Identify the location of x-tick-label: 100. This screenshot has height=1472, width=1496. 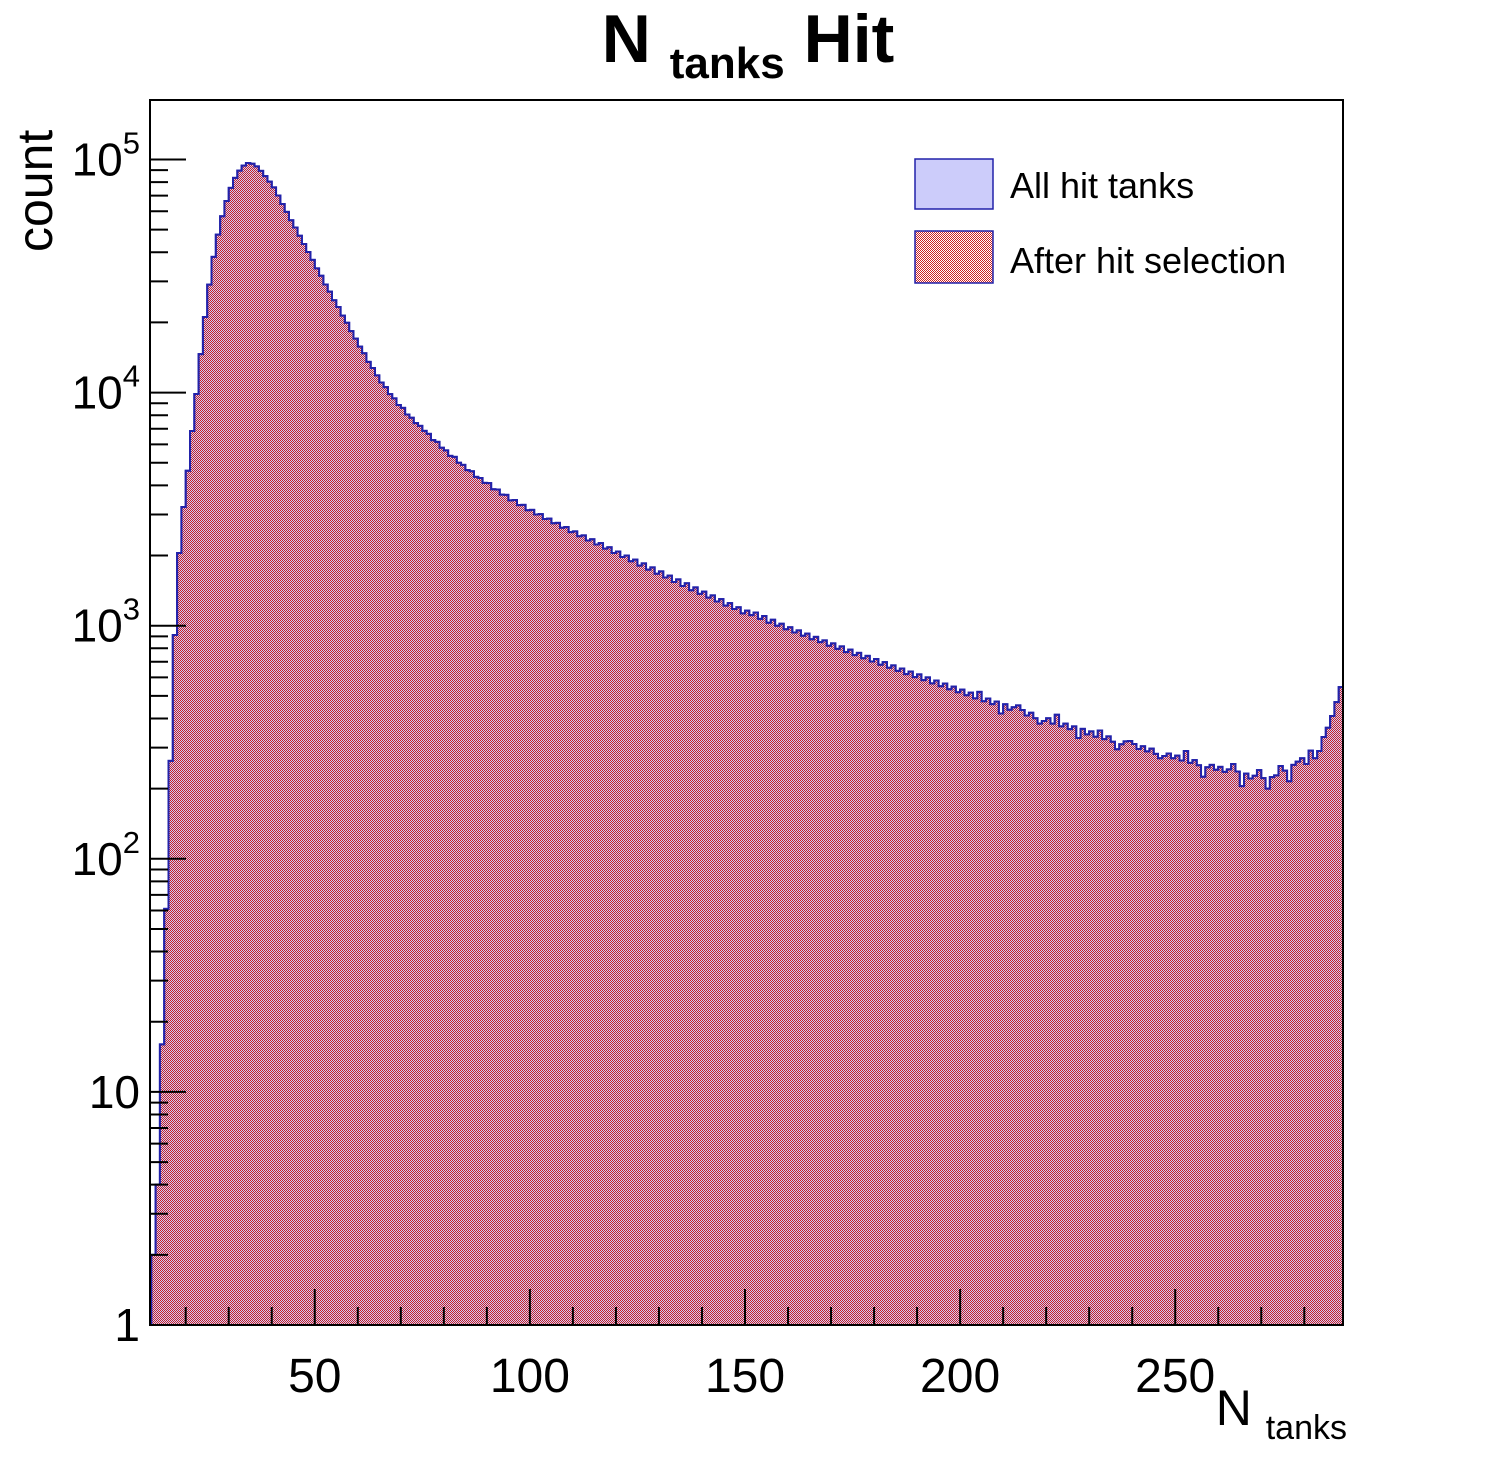
(530, 1376).